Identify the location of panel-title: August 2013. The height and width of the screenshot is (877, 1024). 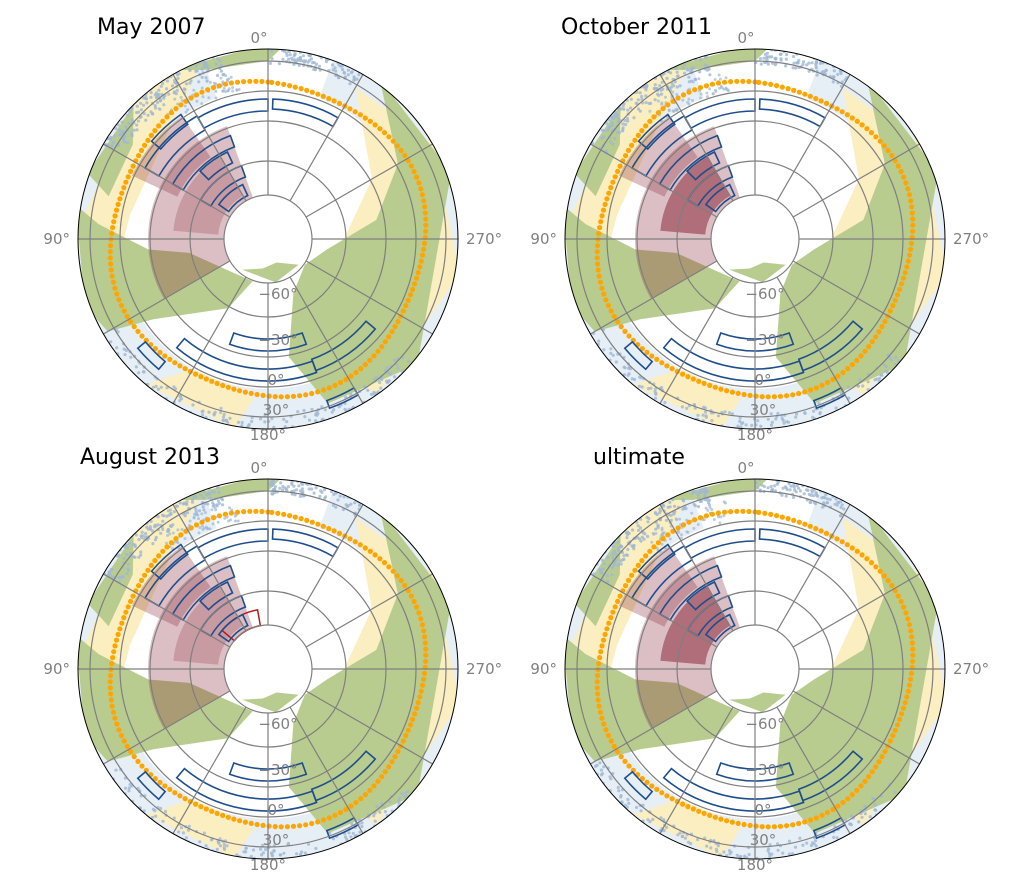
(150, 457).